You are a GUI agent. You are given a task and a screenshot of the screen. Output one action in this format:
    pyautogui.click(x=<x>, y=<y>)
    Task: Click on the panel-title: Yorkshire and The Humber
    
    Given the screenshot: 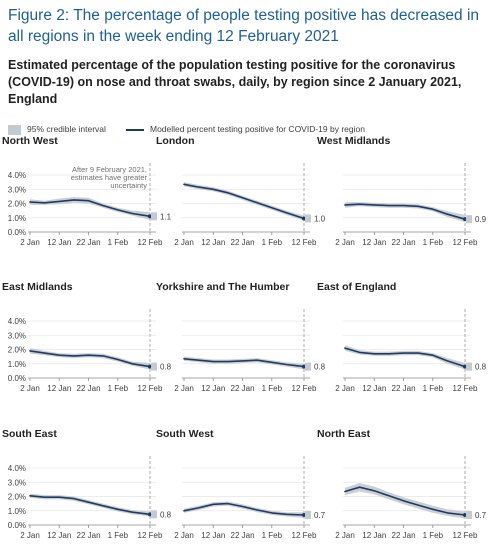 What is the action you would take?
    pyautogui.click(x=222, y=287)
    